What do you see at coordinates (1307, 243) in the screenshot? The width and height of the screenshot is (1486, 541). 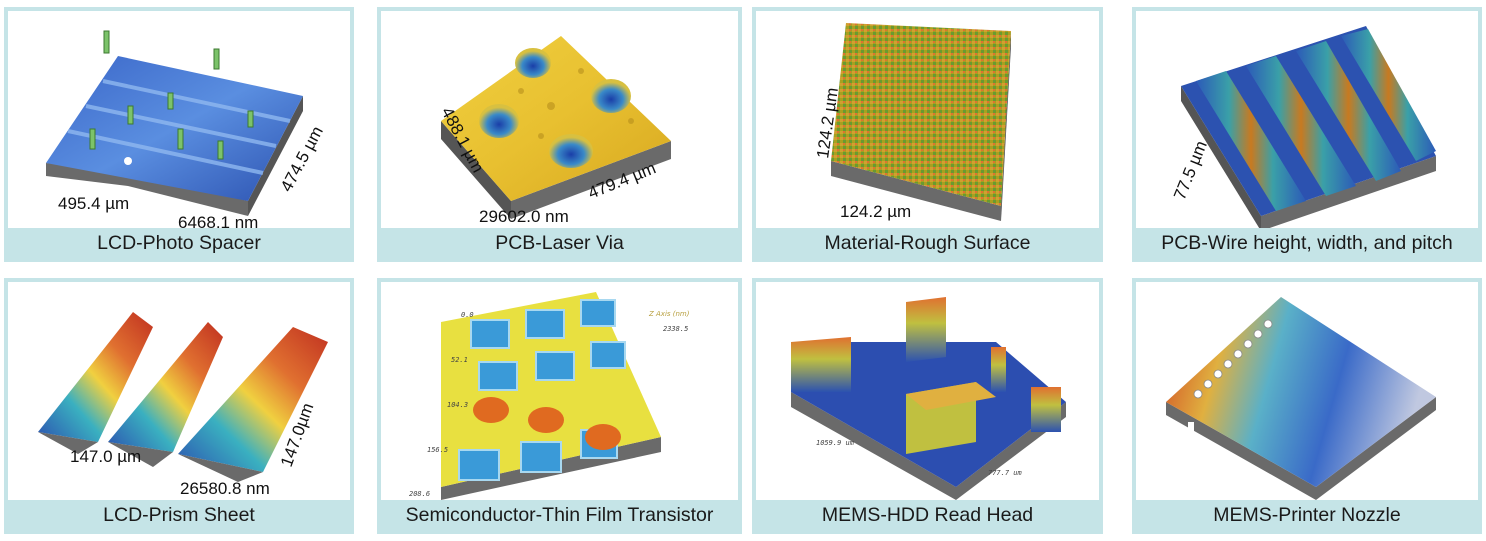 I see `tile-caption: PCB-Wire height, width, and pitch` at bounding box center [1307, 243].